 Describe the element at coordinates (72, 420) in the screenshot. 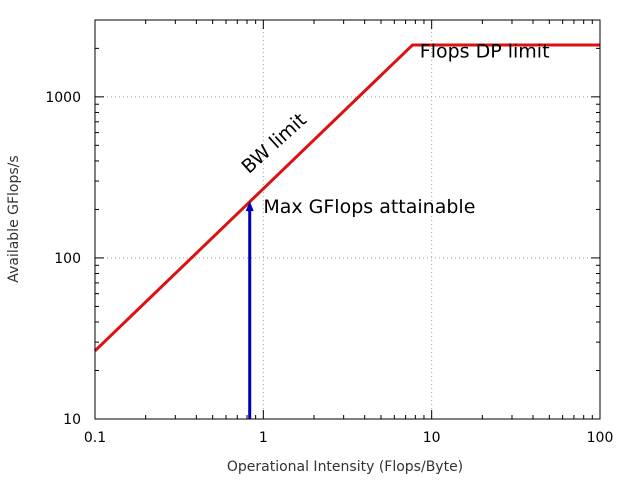

I see `y-tick-label: 10` at that location.